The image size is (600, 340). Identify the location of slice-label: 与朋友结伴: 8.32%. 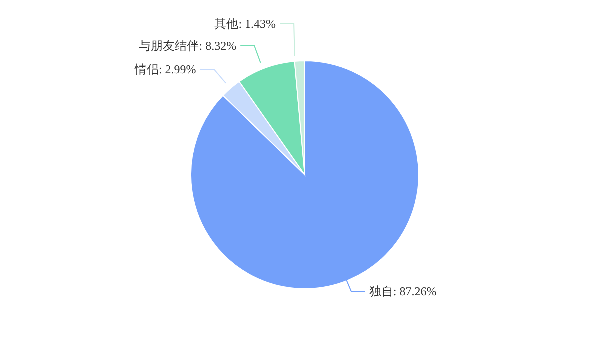
(188, 46).